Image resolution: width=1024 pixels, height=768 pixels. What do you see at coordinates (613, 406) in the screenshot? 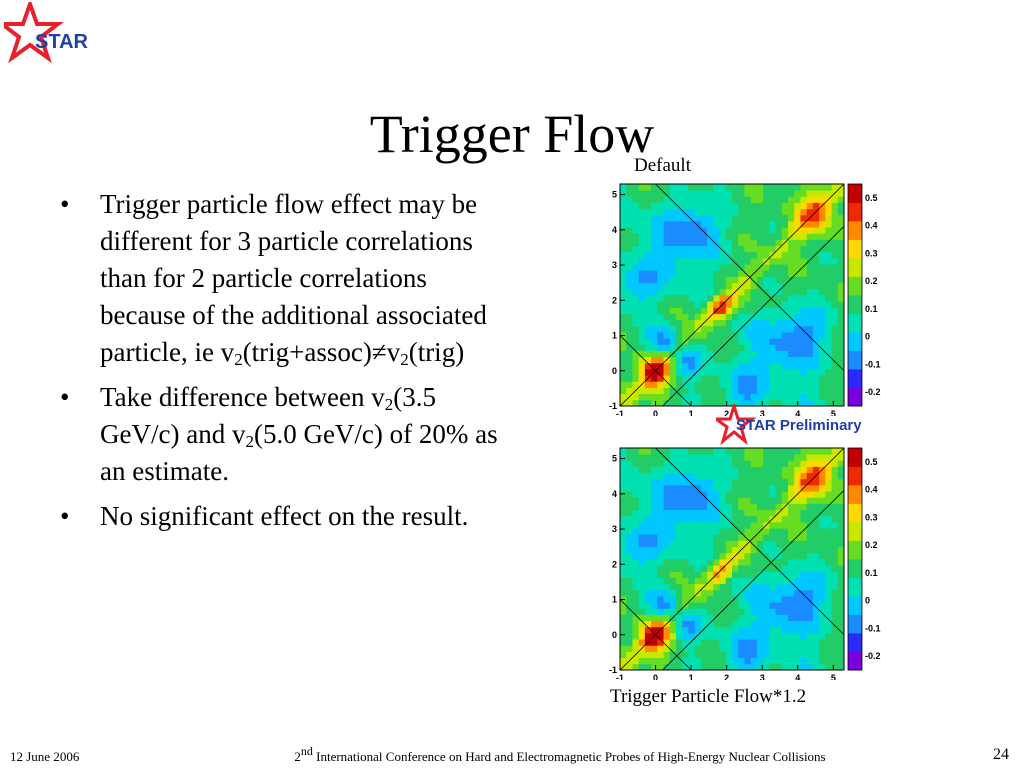
I see `top-heatmap-y-tick-label: -1` at bounding box center [613, 406].